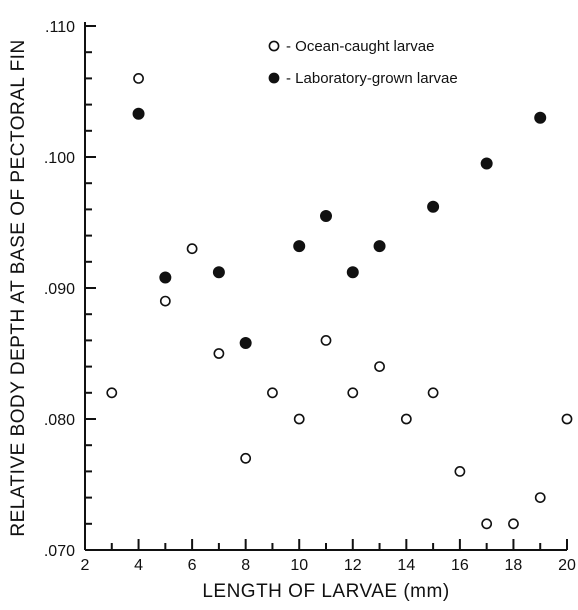 The width and height of the screenshot is (578, 610). Describe the element at coordinates (192, 565) in the screenshot. I see `x-tick-label: 6` at that location.